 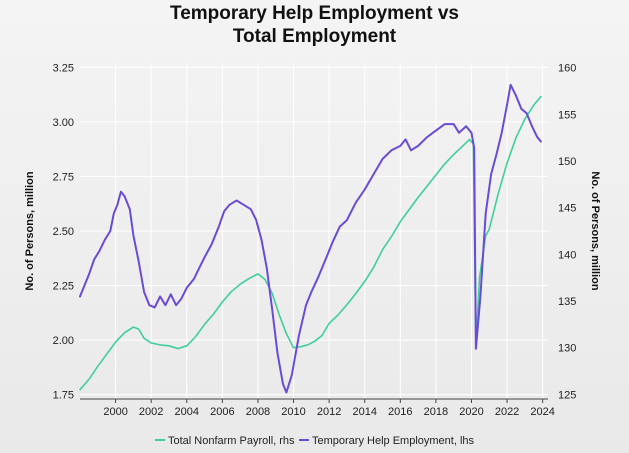 What do you see at coordinates (567, 69) in the screenshot?
I see `y-right-tick-label: 160` at bounding box center [567, 69].